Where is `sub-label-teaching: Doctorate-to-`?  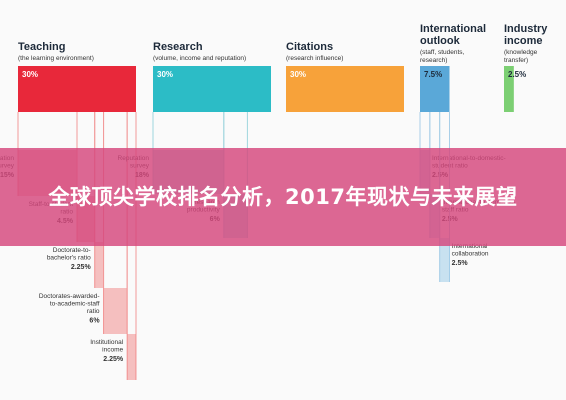
sub-label-teaching: Doctorate-to- is located at coordinates (72, 250).